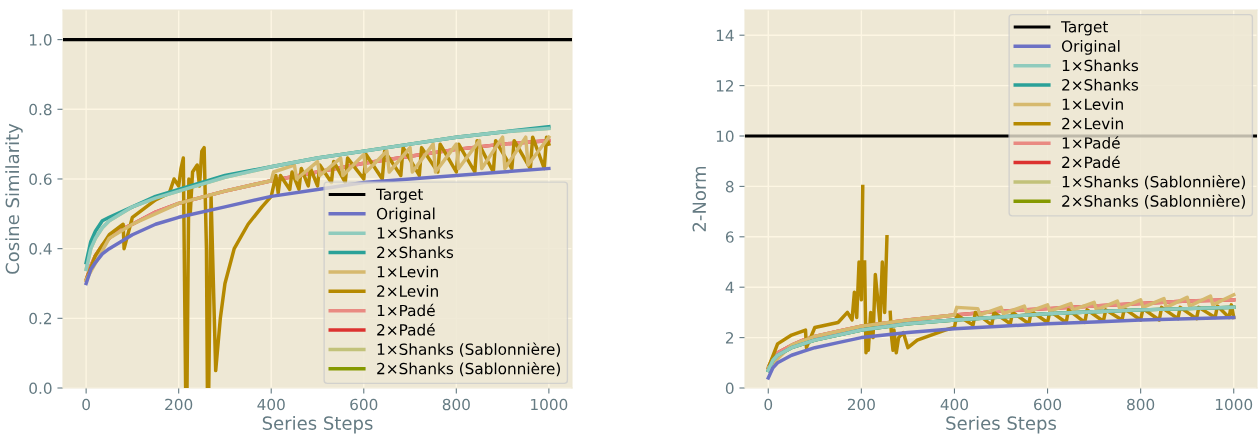  I want to click on y-tick-label: 14, so click(725, 35).